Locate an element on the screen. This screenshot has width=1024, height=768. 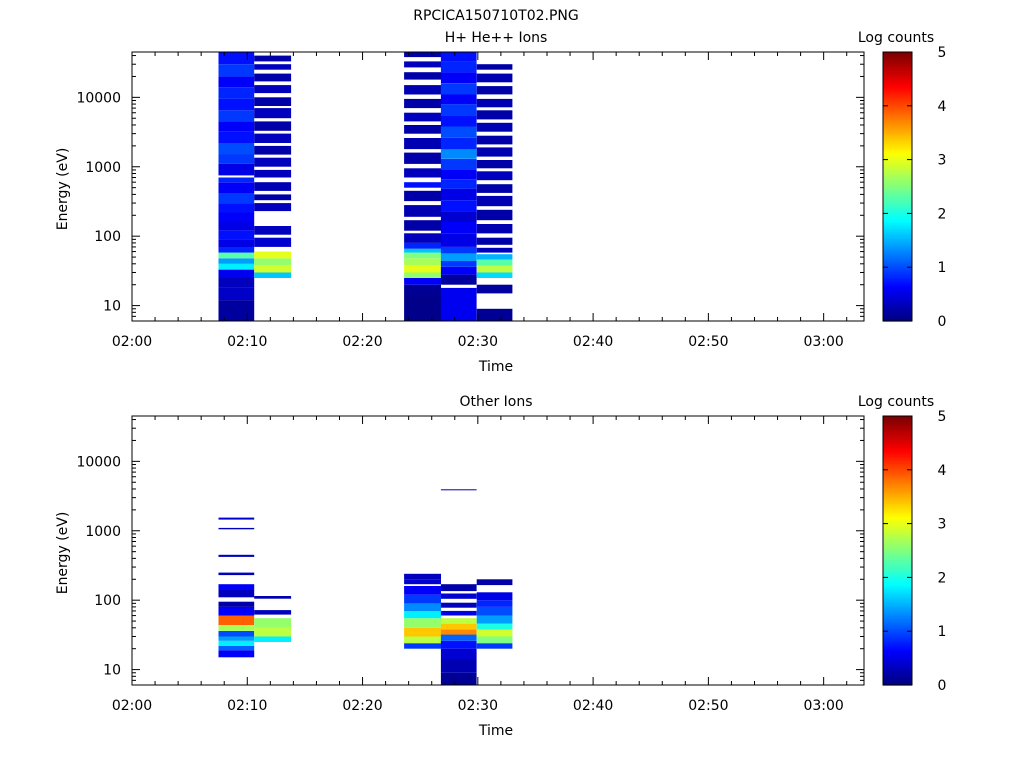
colorbar-tick-label: 0 is located at coordinates (942, 686).